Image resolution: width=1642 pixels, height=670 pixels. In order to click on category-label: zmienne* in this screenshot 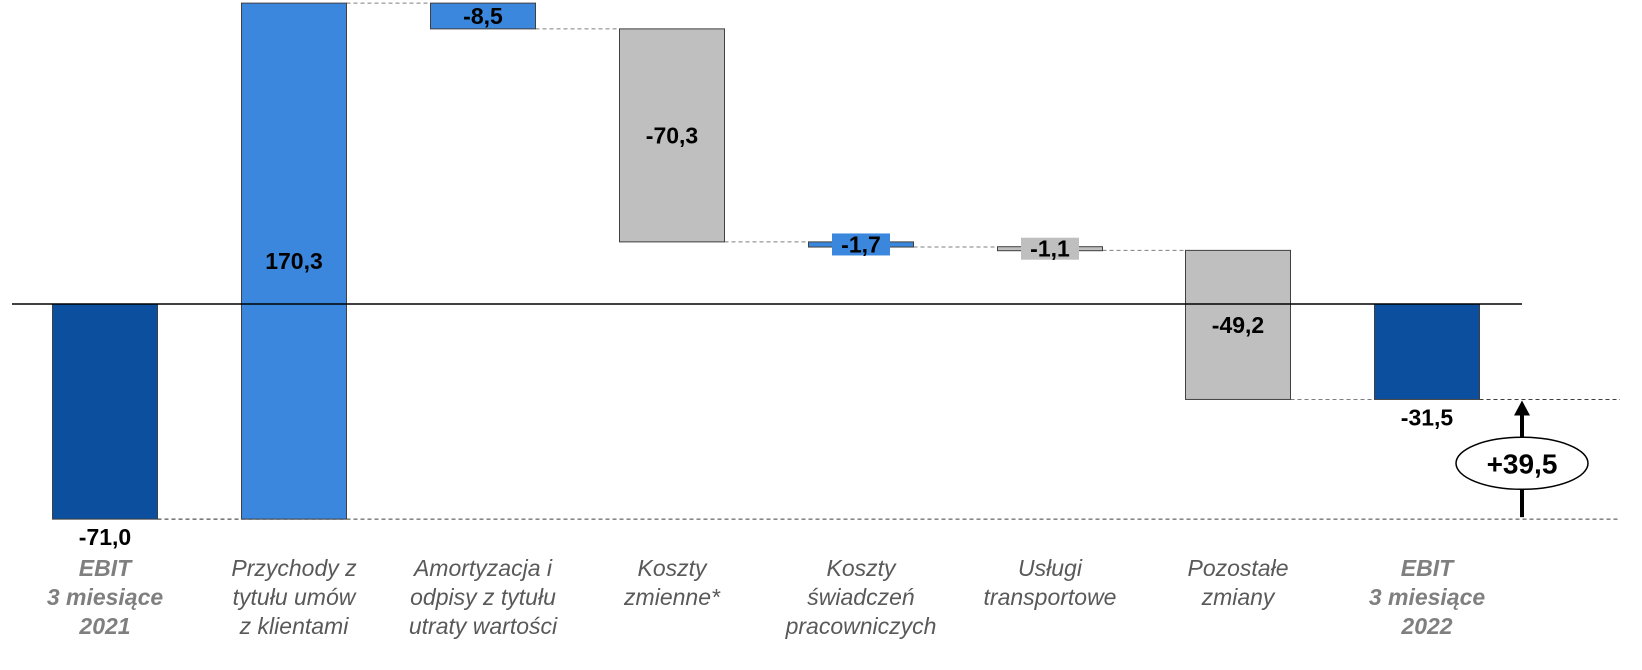, I will do `click(672, 597)`.